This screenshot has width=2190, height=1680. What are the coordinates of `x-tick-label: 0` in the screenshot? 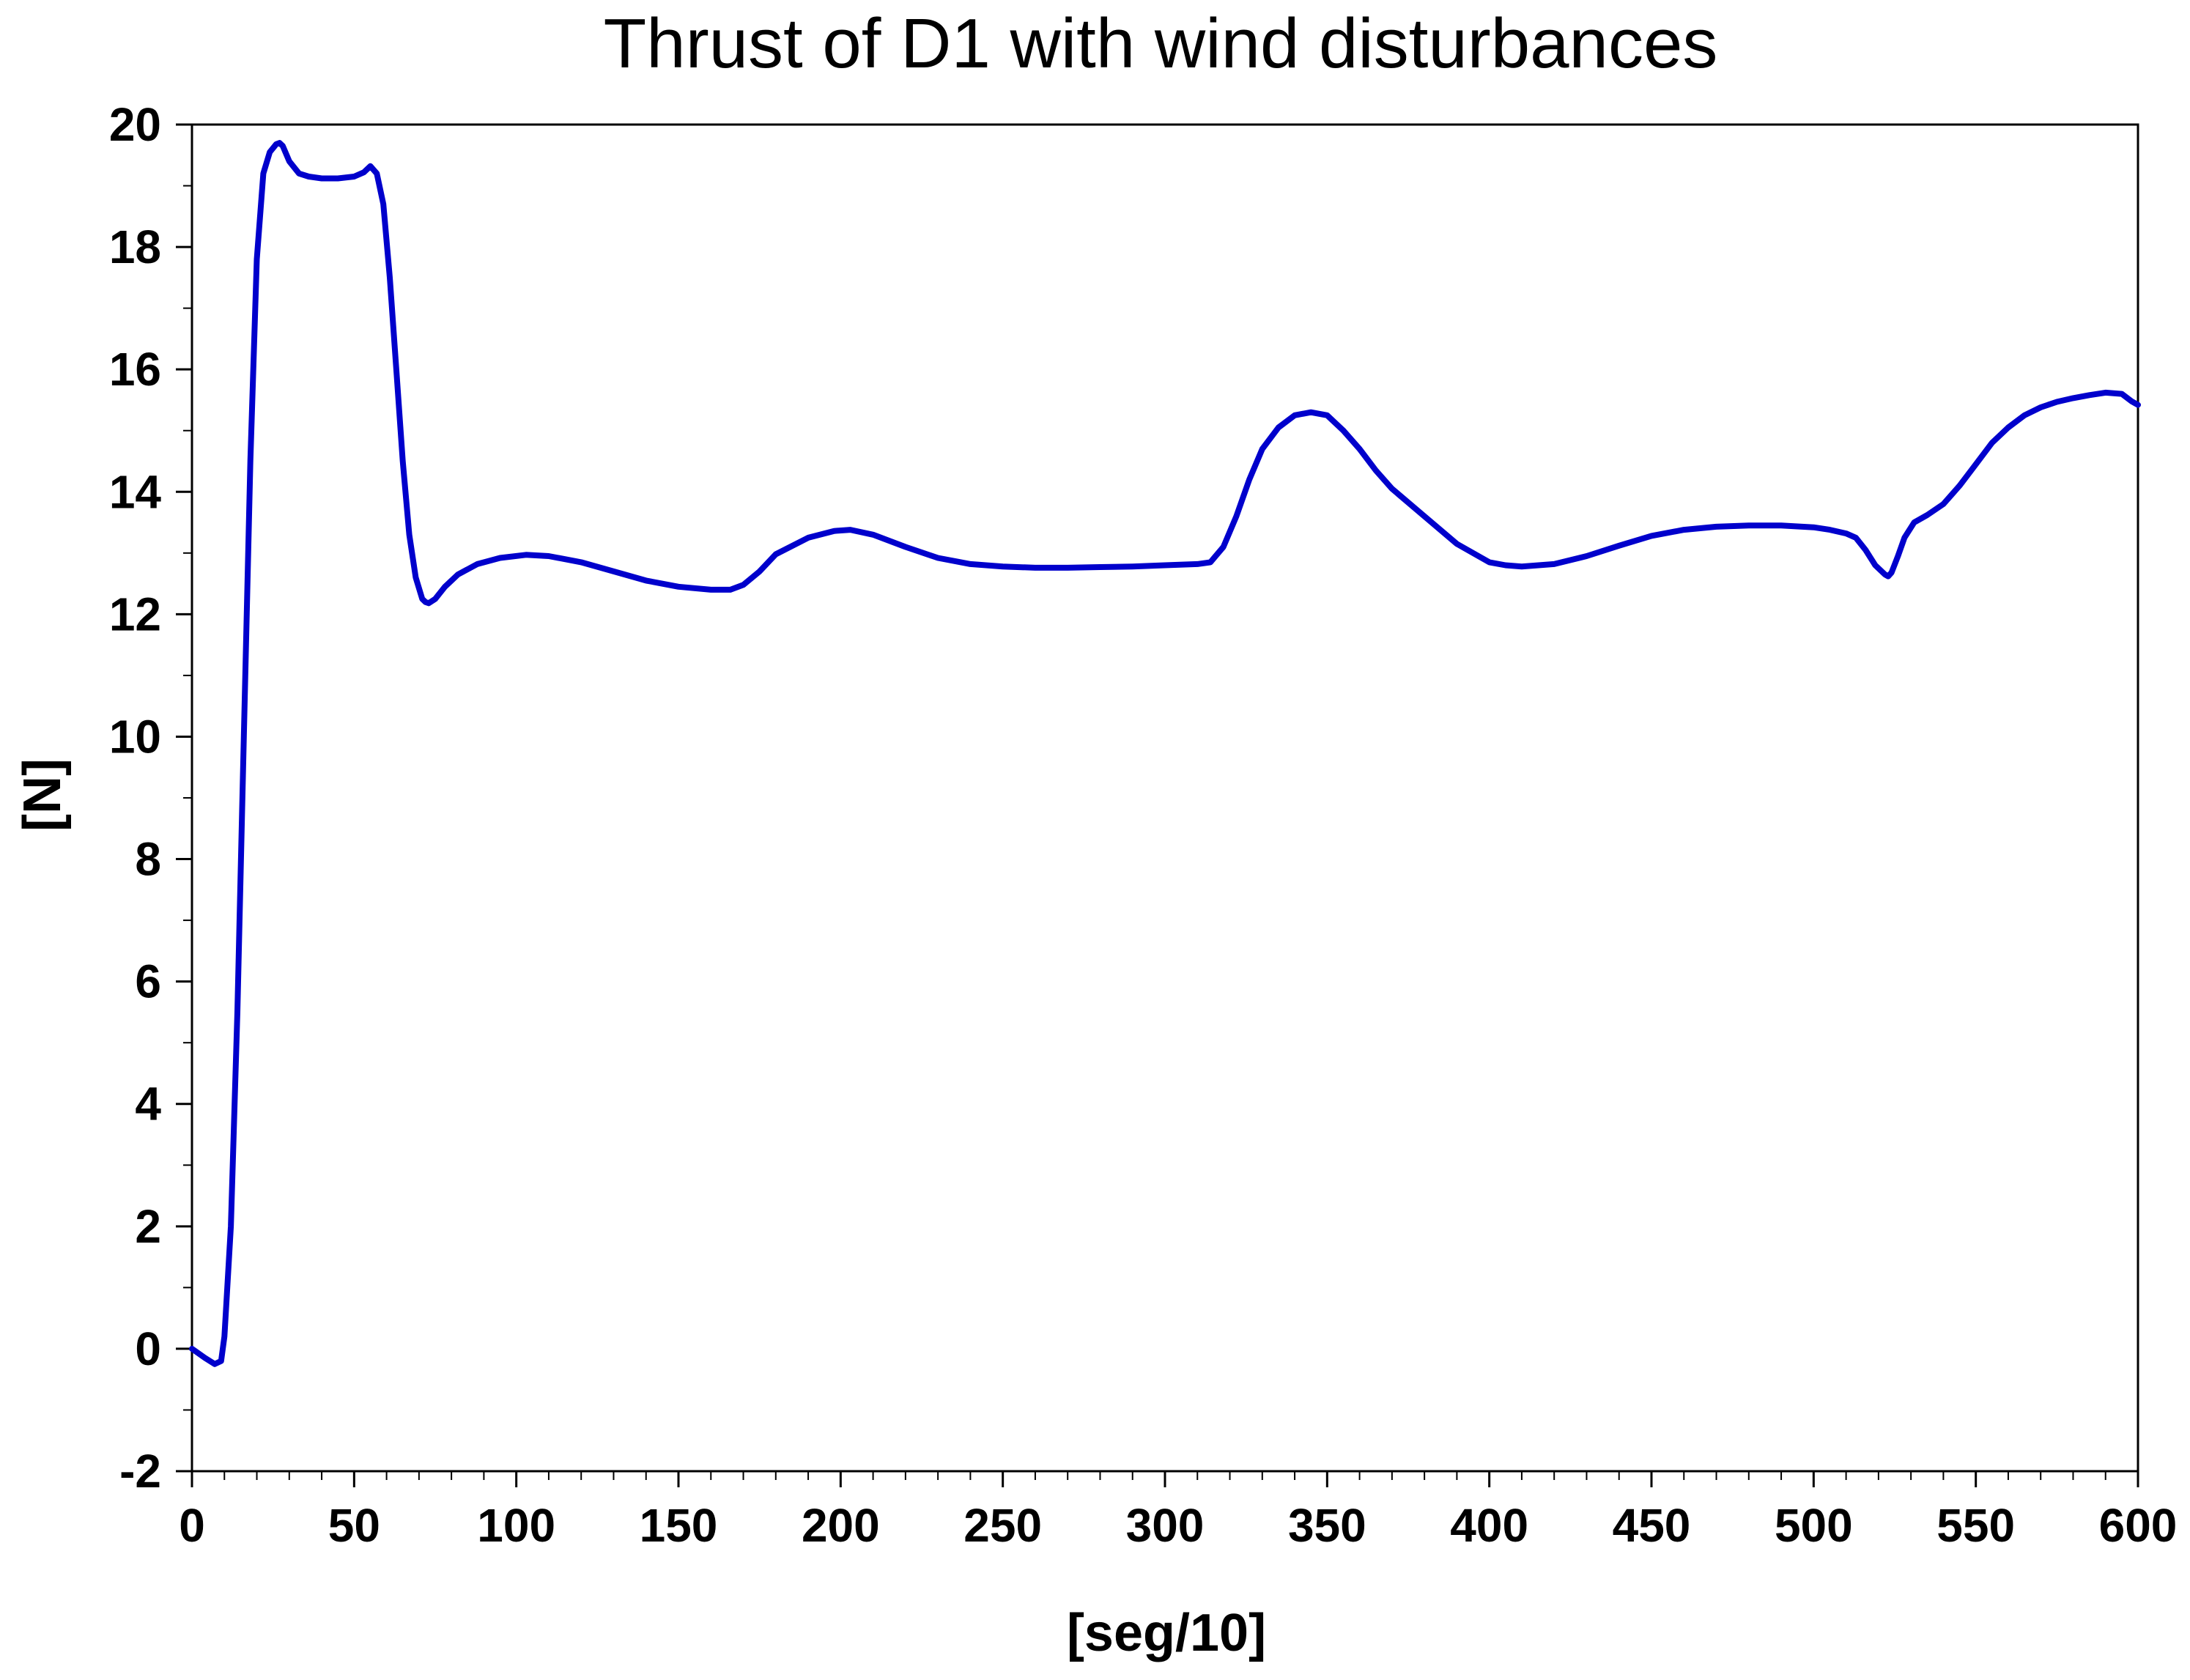 It's located at (192, 1525).